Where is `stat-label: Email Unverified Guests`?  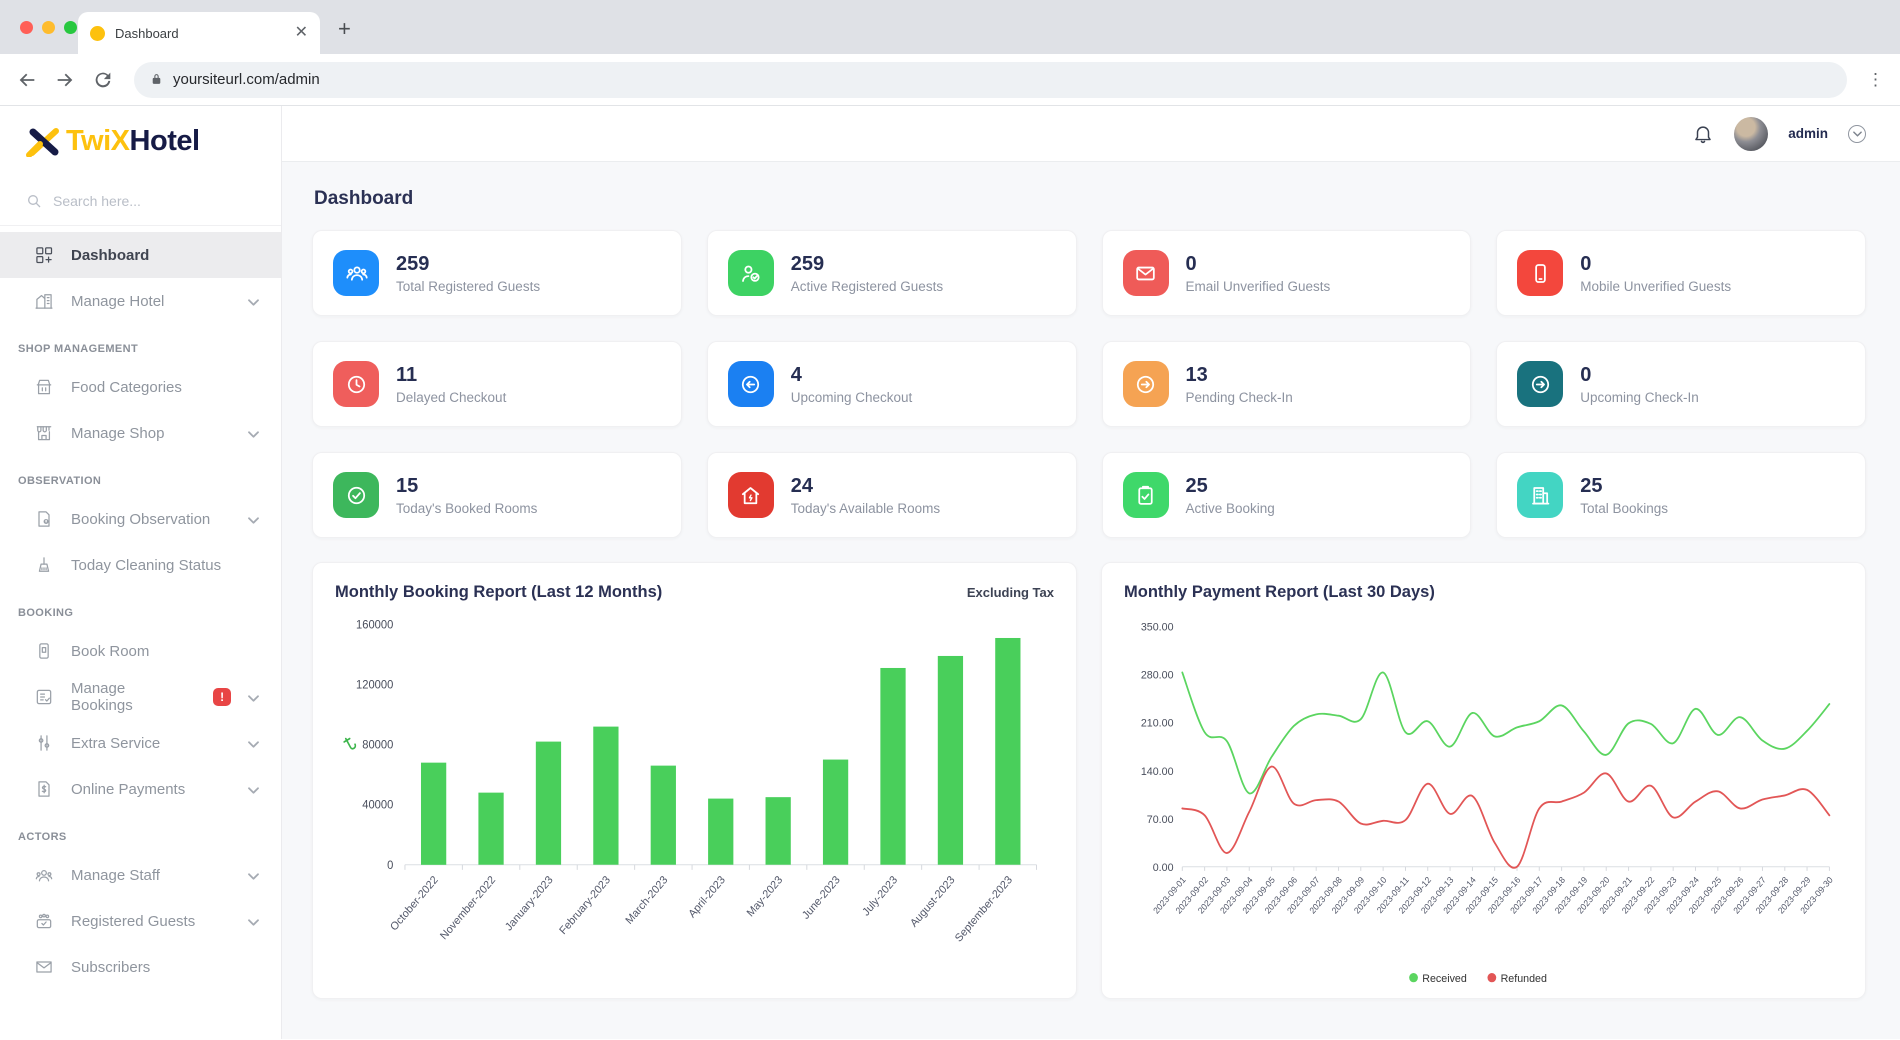 stat-label: Email Unverified Guests is located at coordinates (1258, 286).